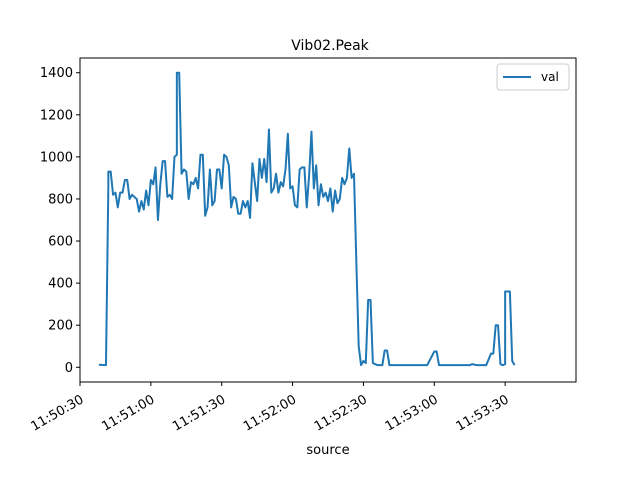 The height and width of the screenshot is (480, 640). I want to click on y-tick-label: 600, so click(60, 242).